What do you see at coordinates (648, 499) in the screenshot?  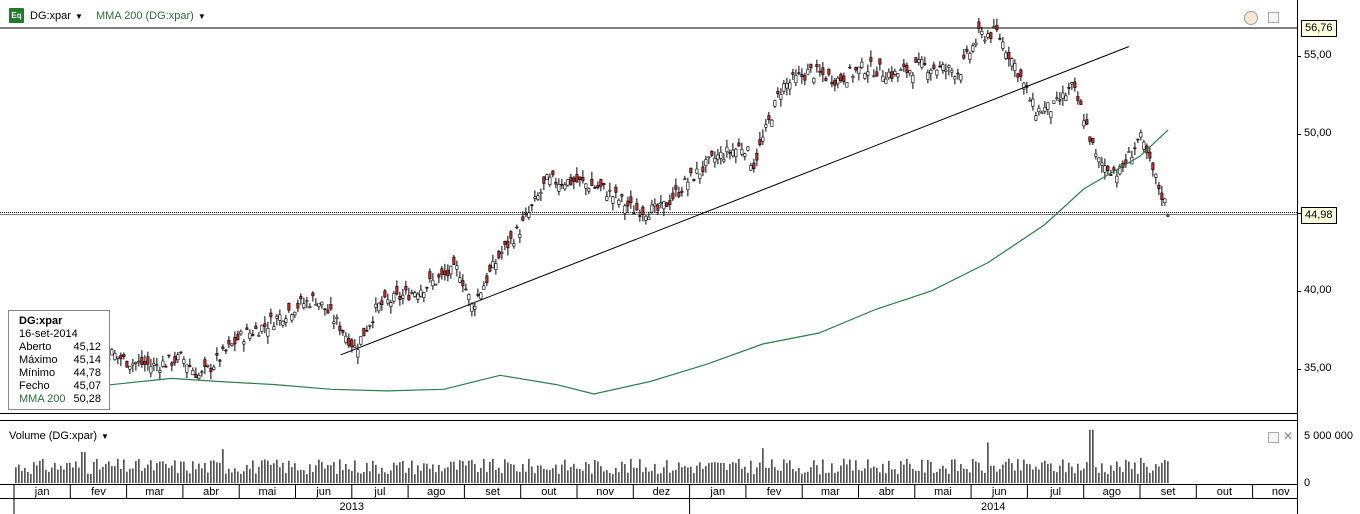 I see `time-axis` at bounding box center [648, 499].